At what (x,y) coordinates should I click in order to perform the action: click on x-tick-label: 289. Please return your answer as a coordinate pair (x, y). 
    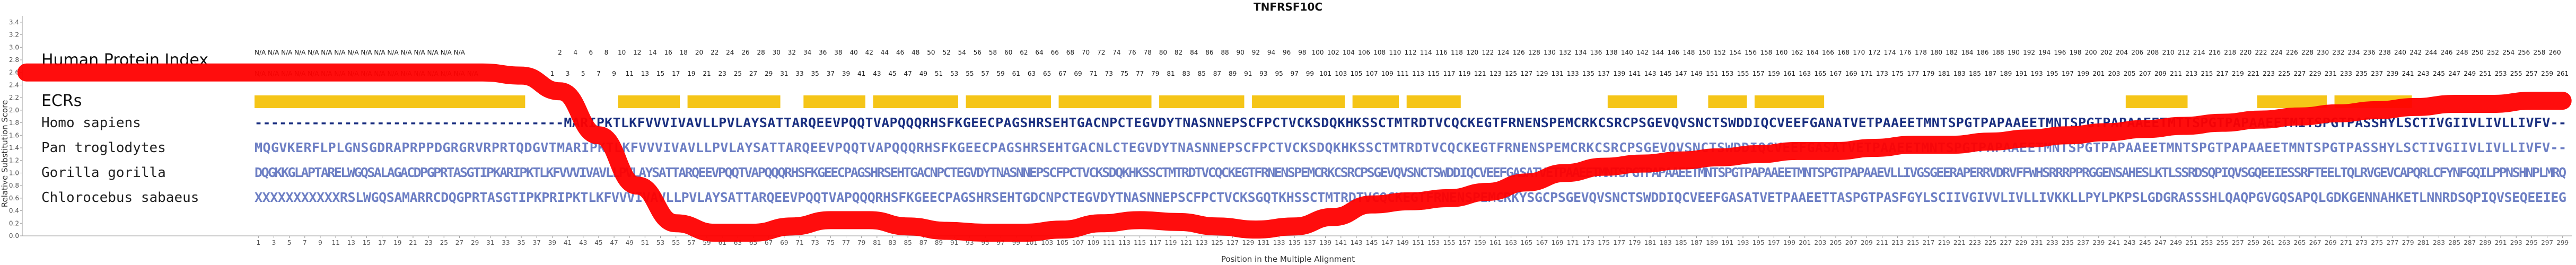
    Looking at the image, I should click on (2485, 243).